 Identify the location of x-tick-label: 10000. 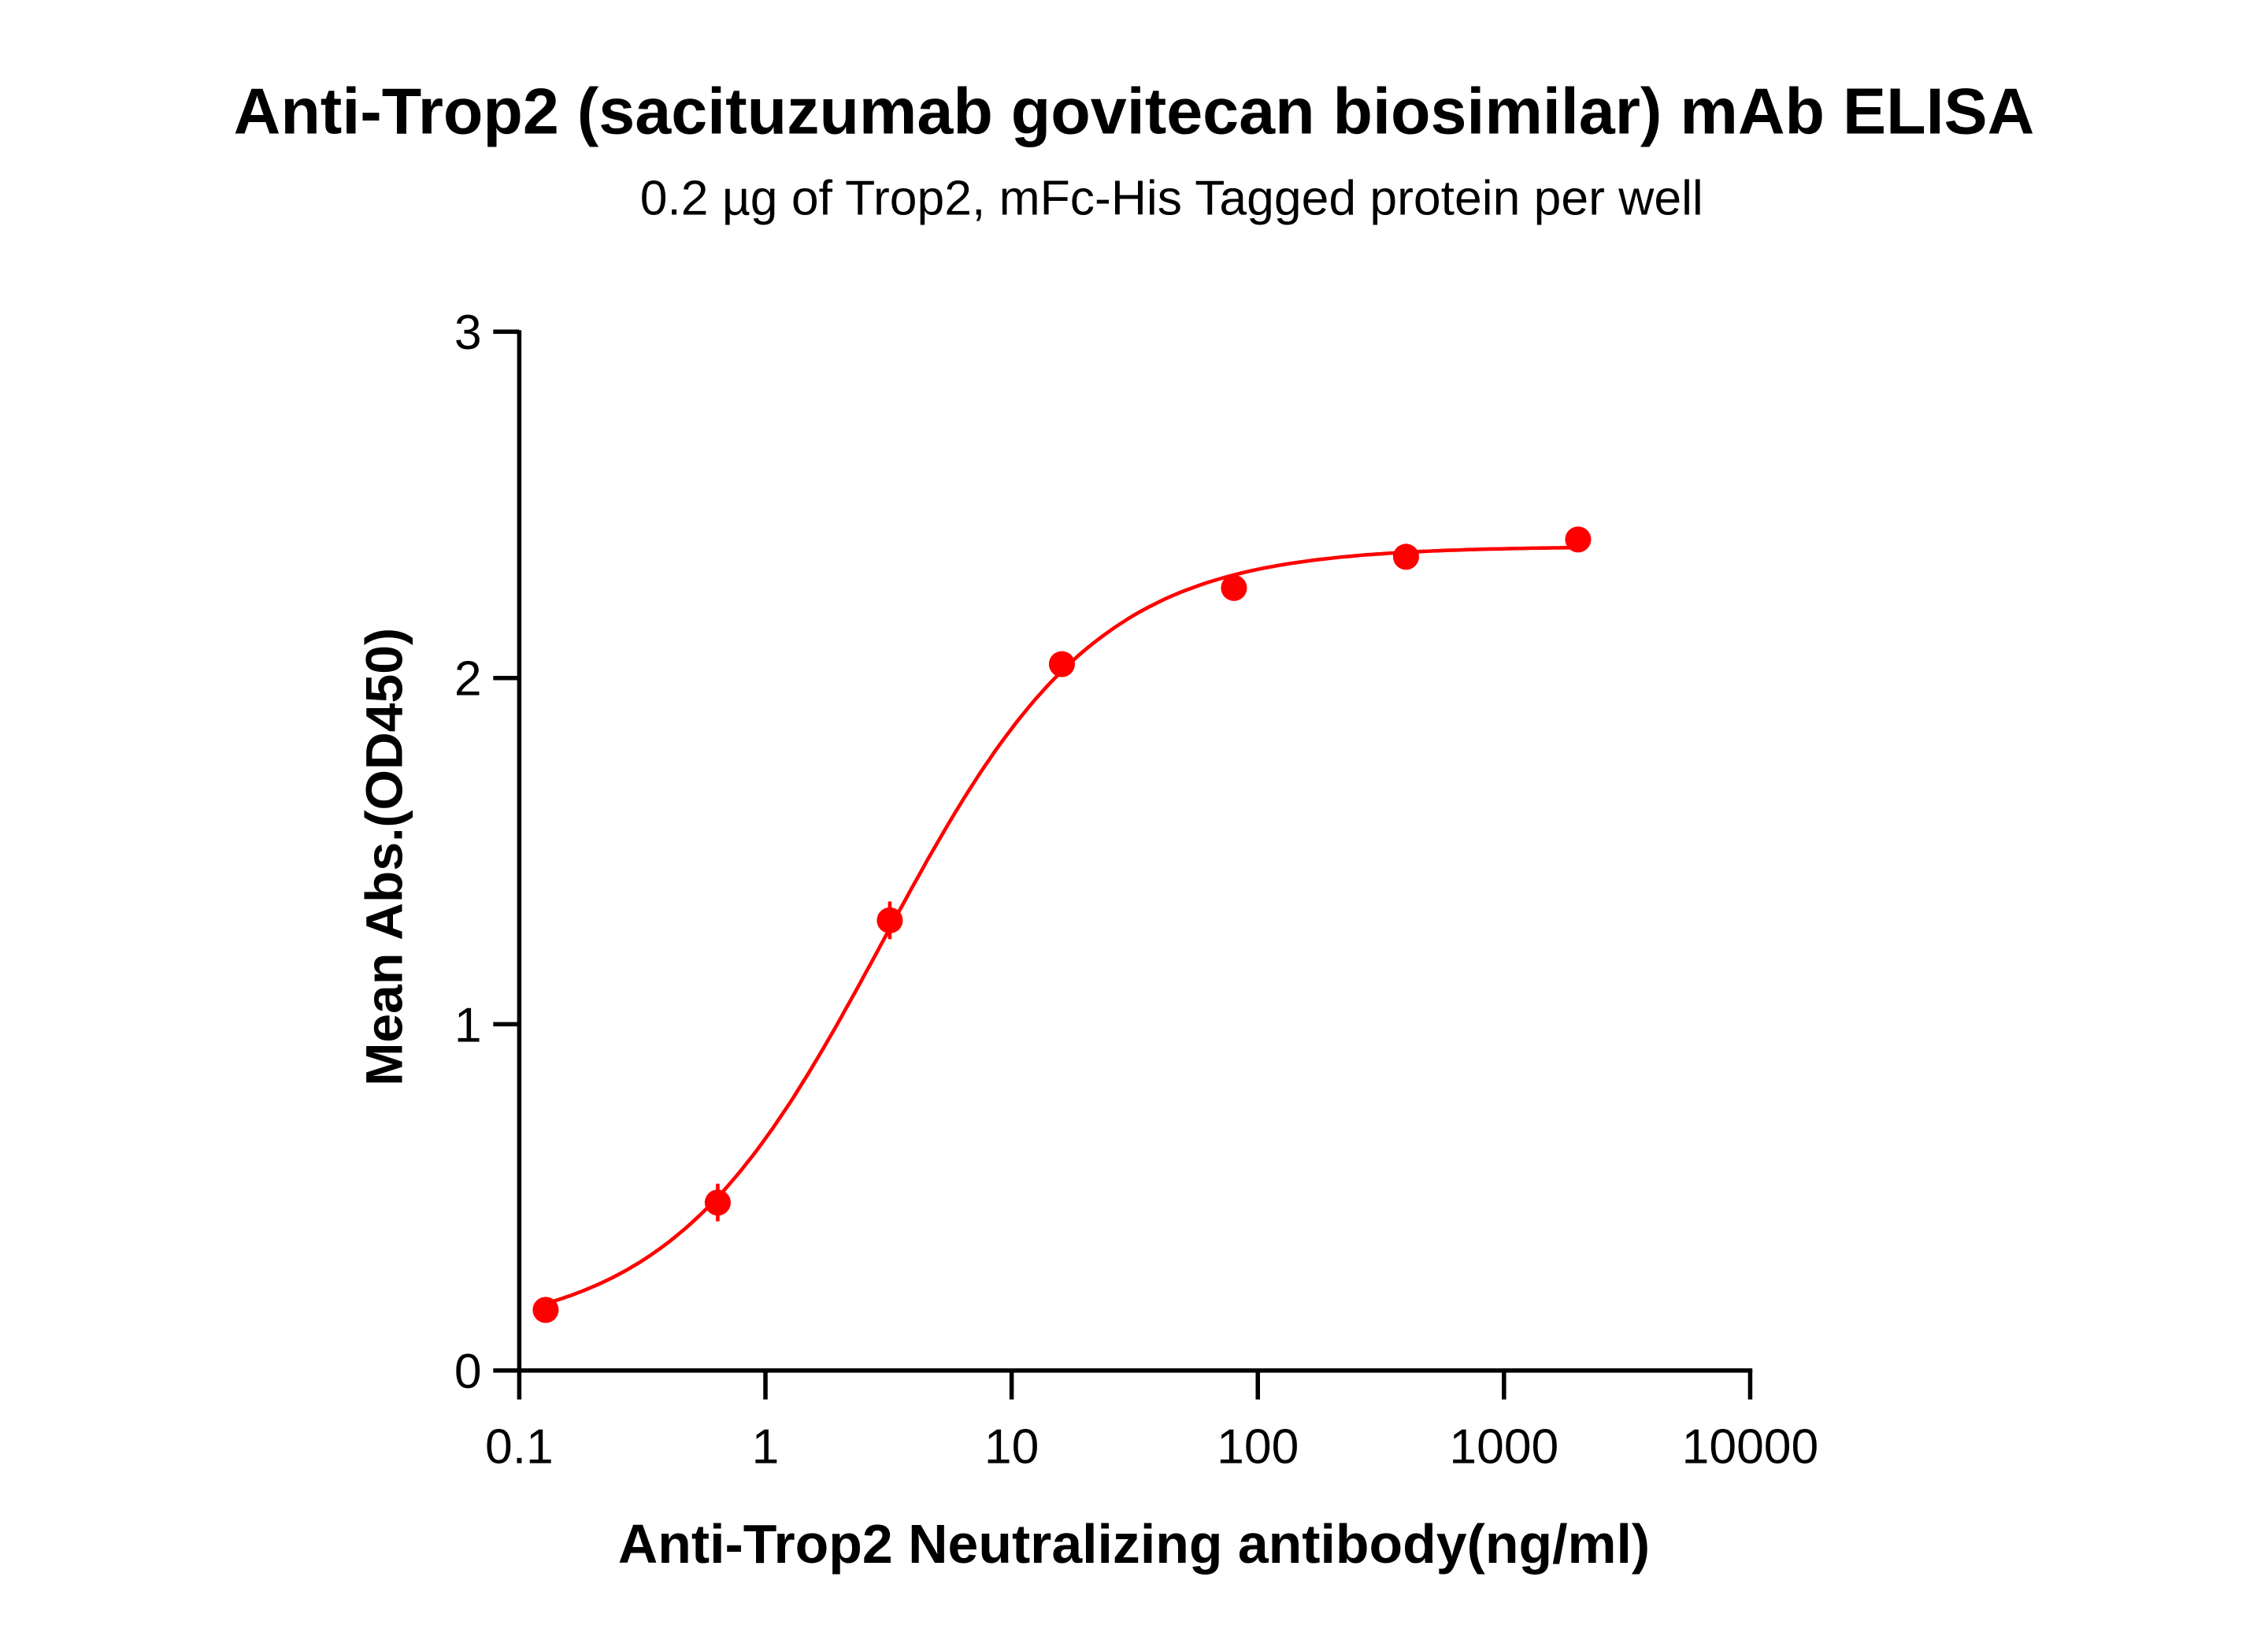
(1750, 1446).